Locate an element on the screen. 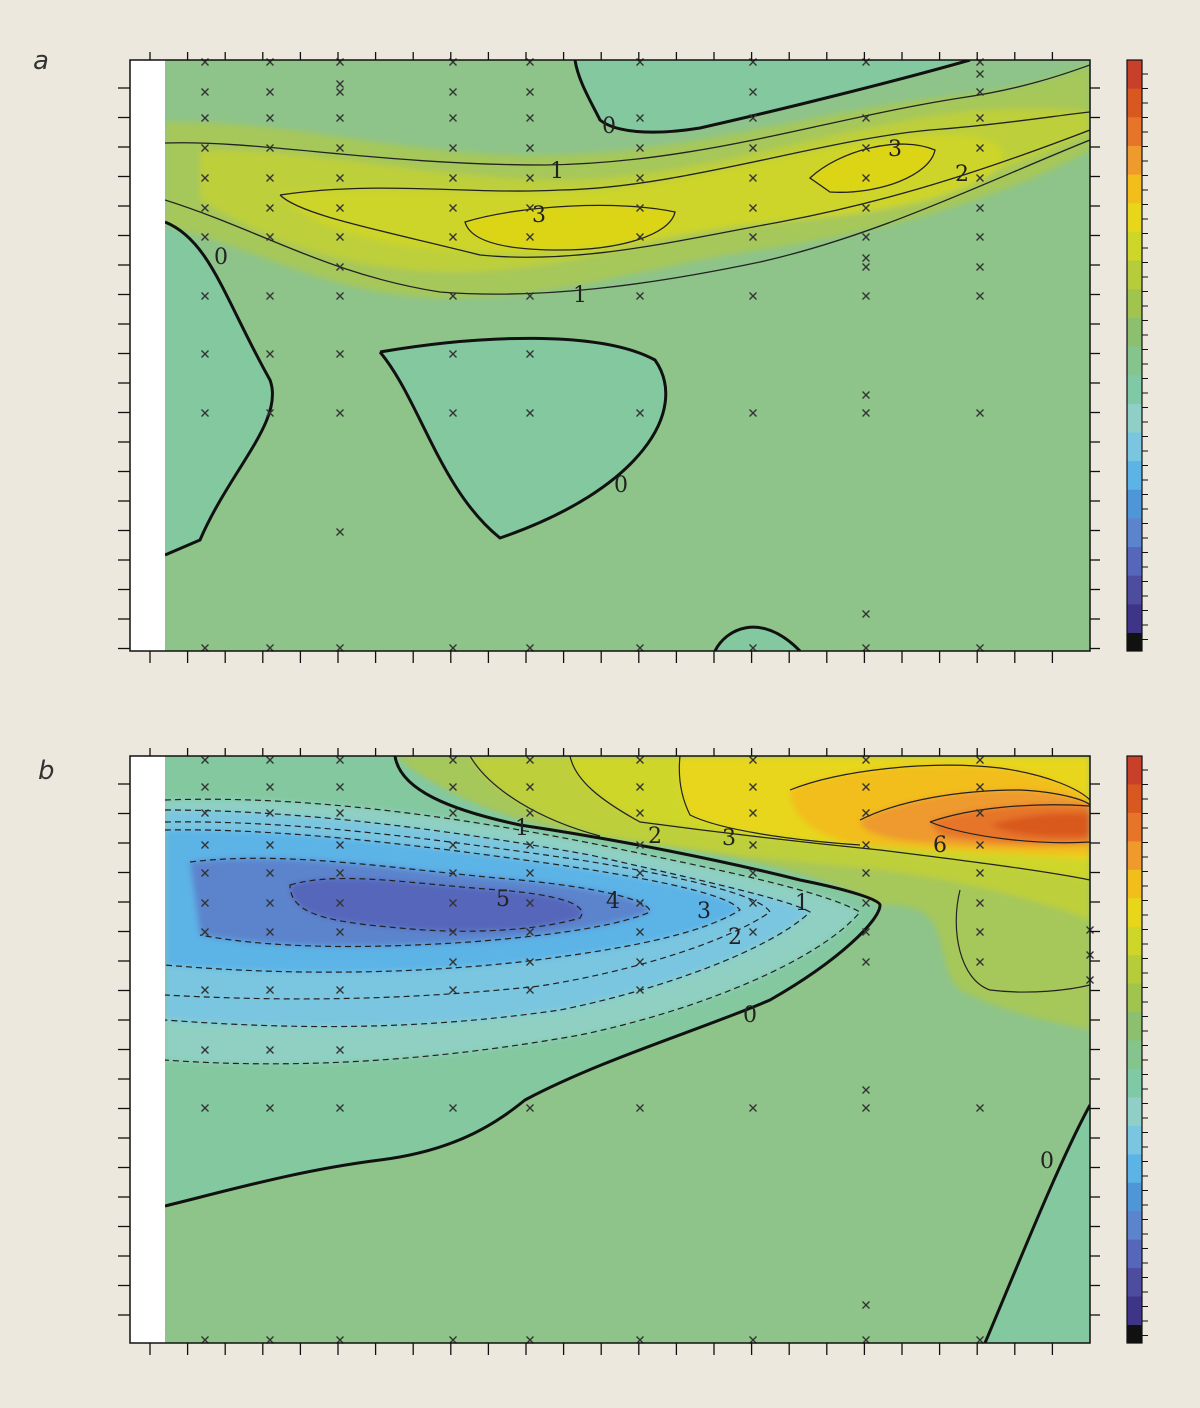 The height and width of the screenshot is (1408, 1200). panel-b-label-0-corner: 0 is located at coordinates (1047, 1161).